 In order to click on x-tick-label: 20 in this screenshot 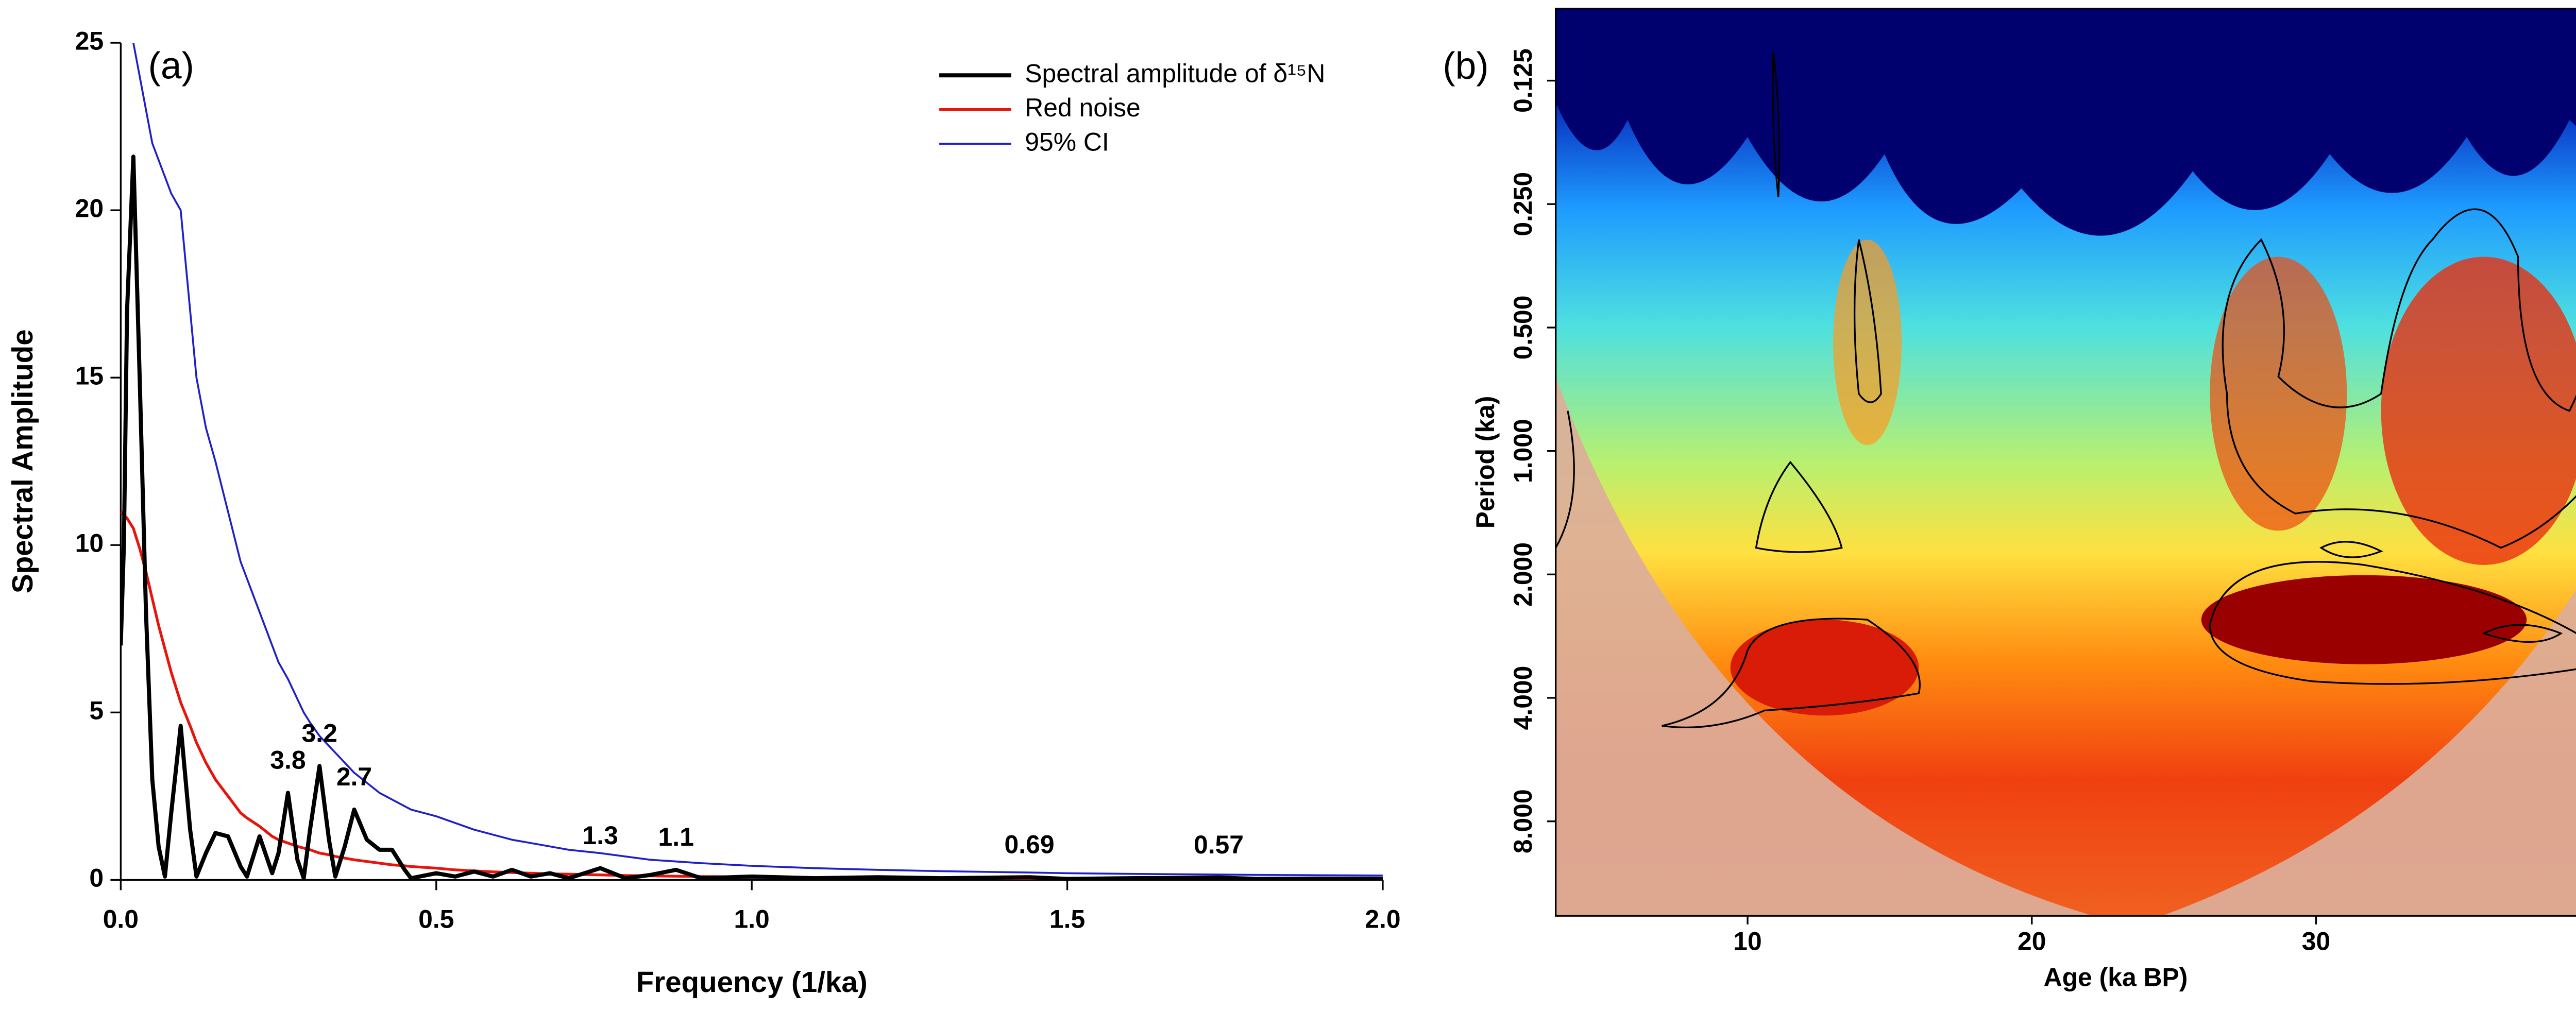, I will do `click(2032, 941)`.